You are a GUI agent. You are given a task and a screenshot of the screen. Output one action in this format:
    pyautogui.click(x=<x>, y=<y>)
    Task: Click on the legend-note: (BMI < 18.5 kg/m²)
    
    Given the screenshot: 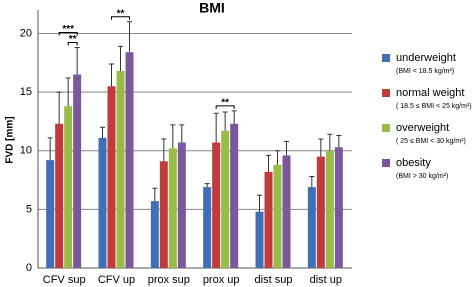 What is the action you would take?
    pyautogui.click(x=425, y=71)
    